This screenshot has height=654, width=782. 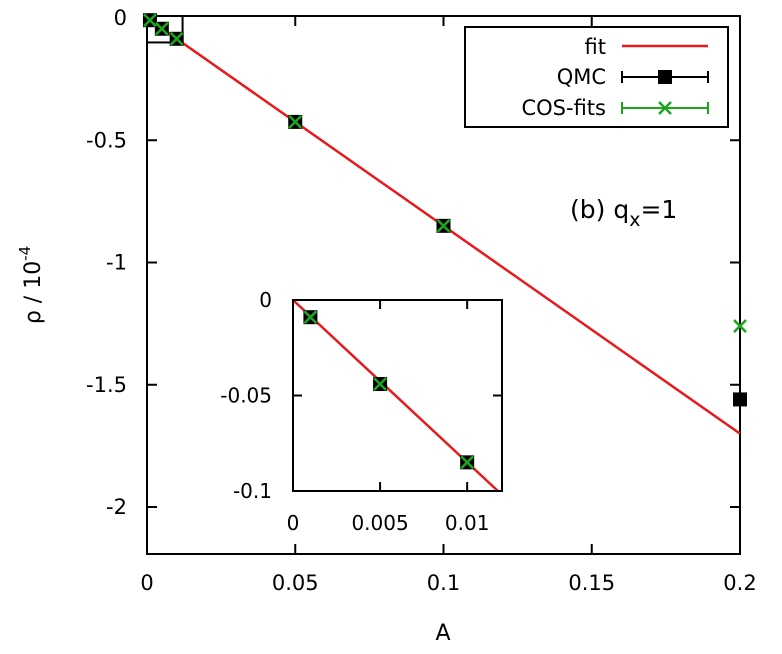 I want to click on x-axis-title: A, so click(x=442, y=633).